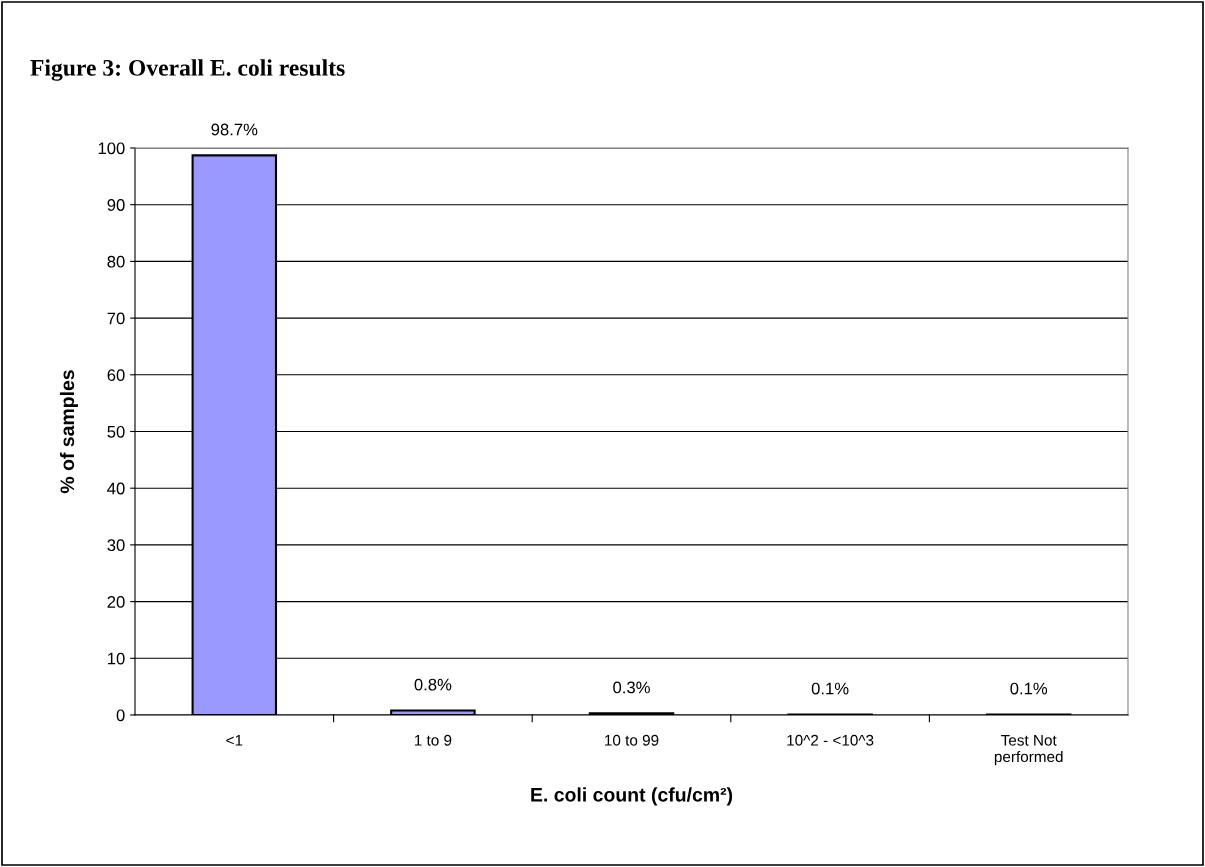  Describe the element at coordinates (116, 318) in the screenshot. I see `y-tick-label: 70` at that location.